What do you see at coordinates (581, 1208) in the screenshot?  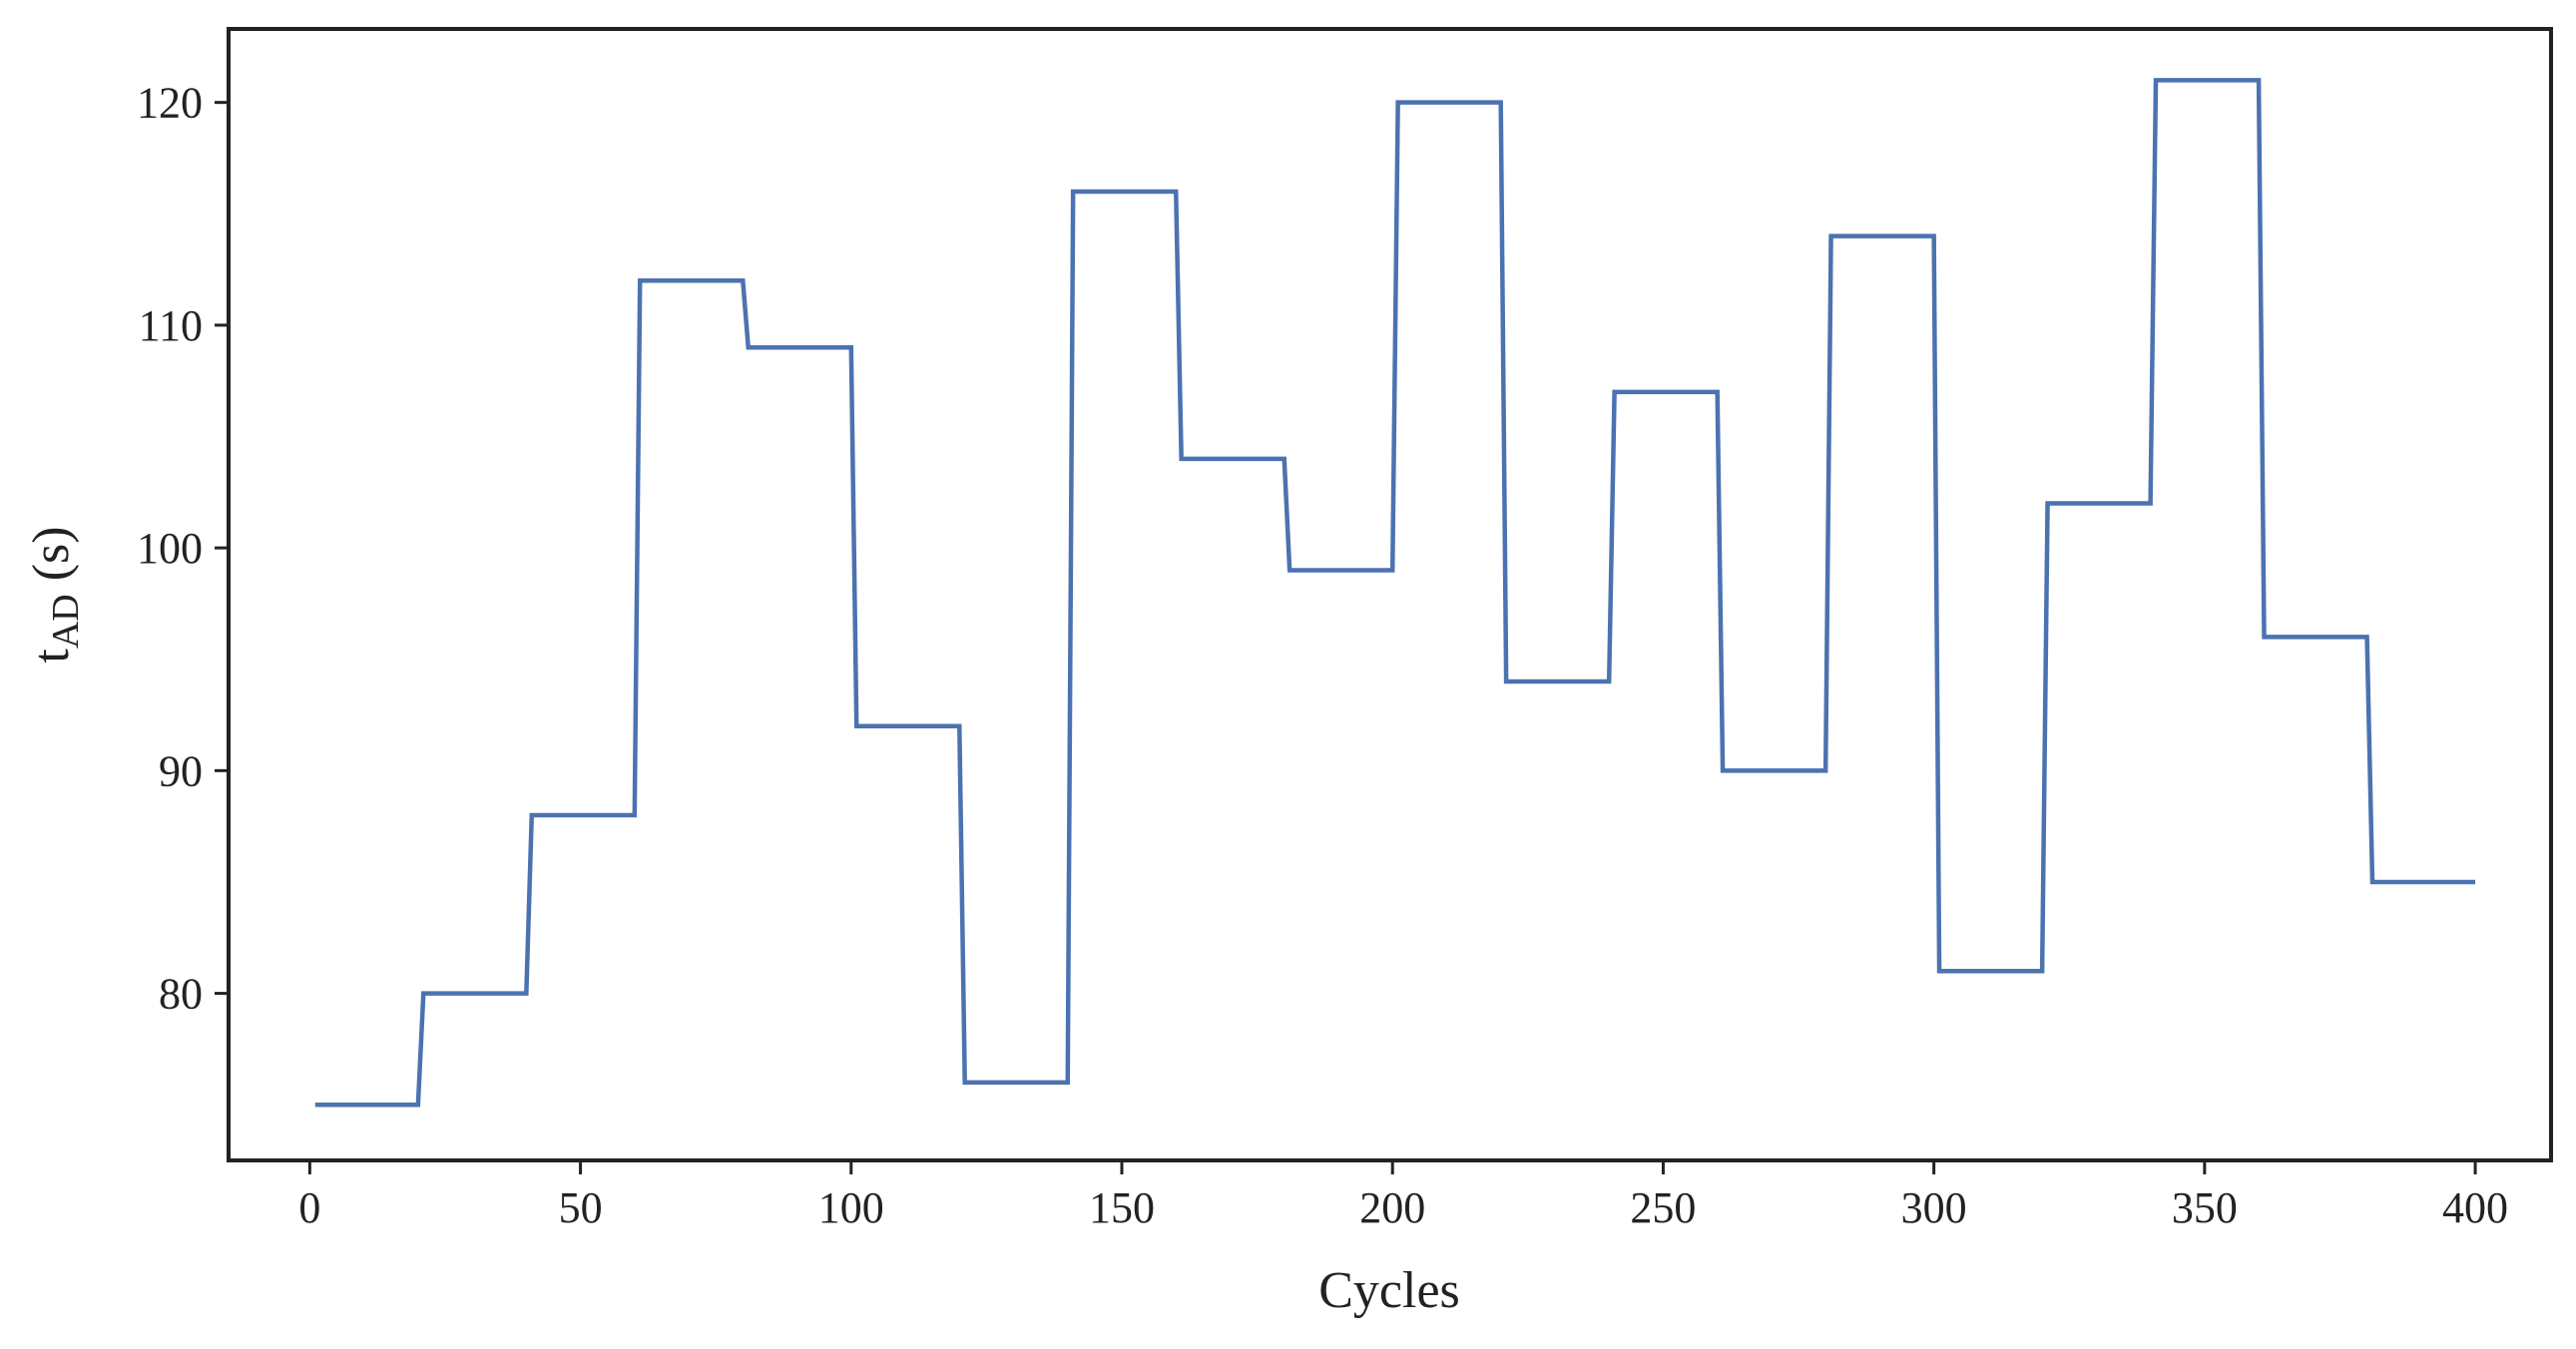 I see `x-tick-label: 50` at bounding box center [581, 1208].